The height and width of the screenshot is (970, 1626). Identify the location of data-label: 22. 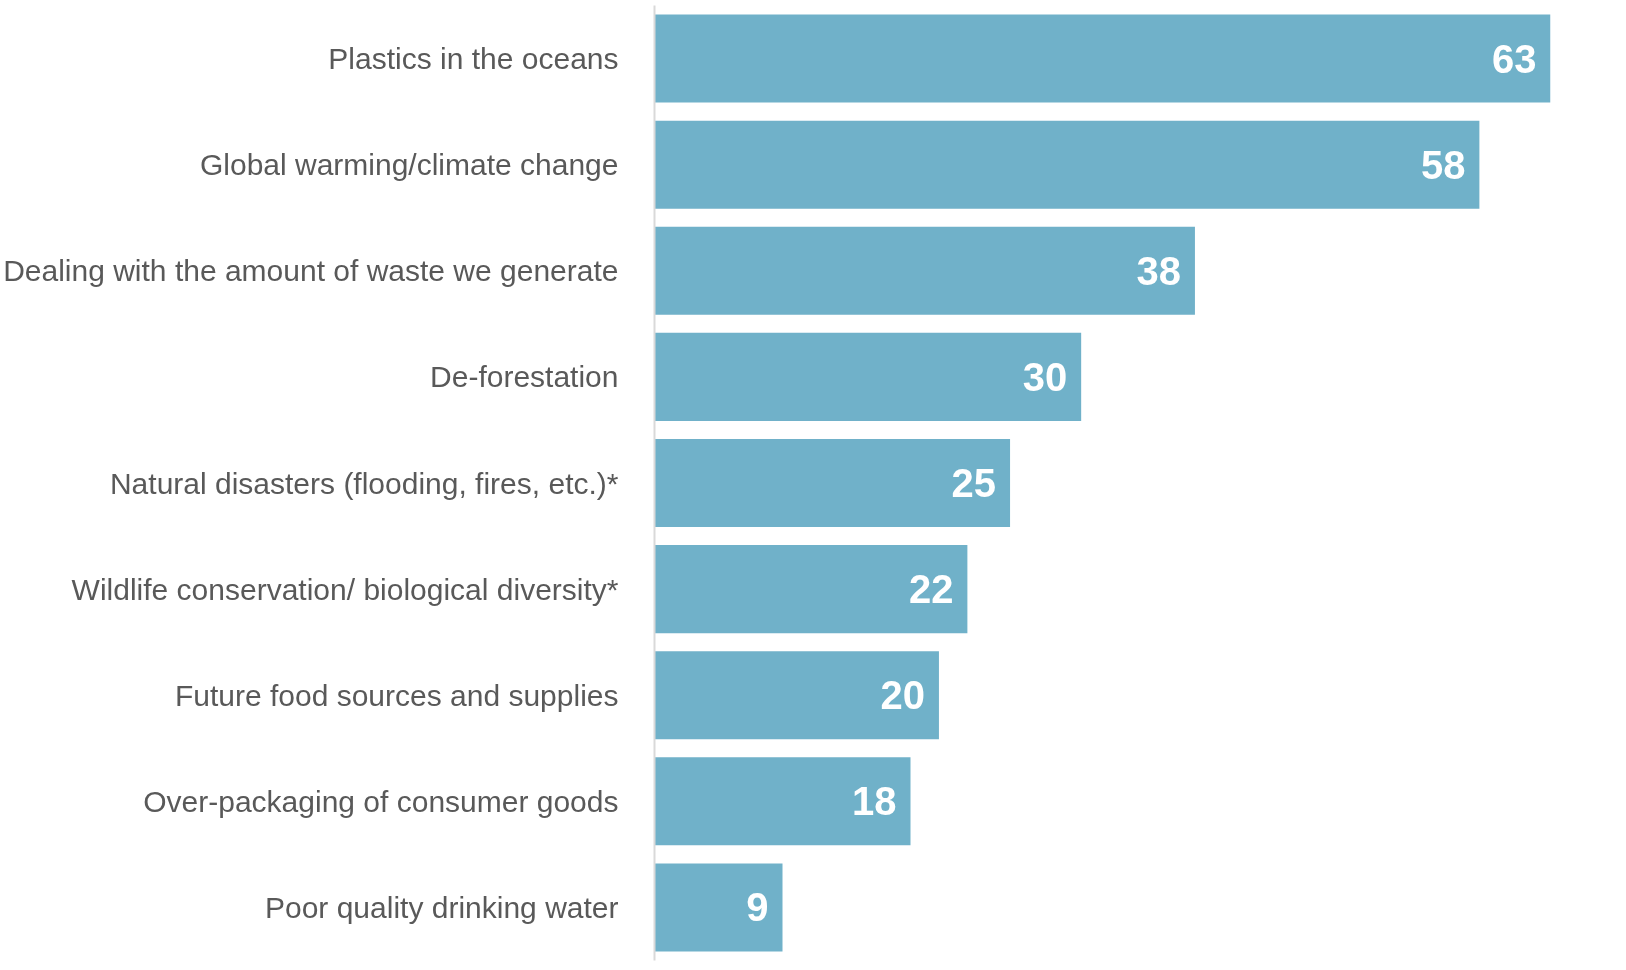
(931, 589).